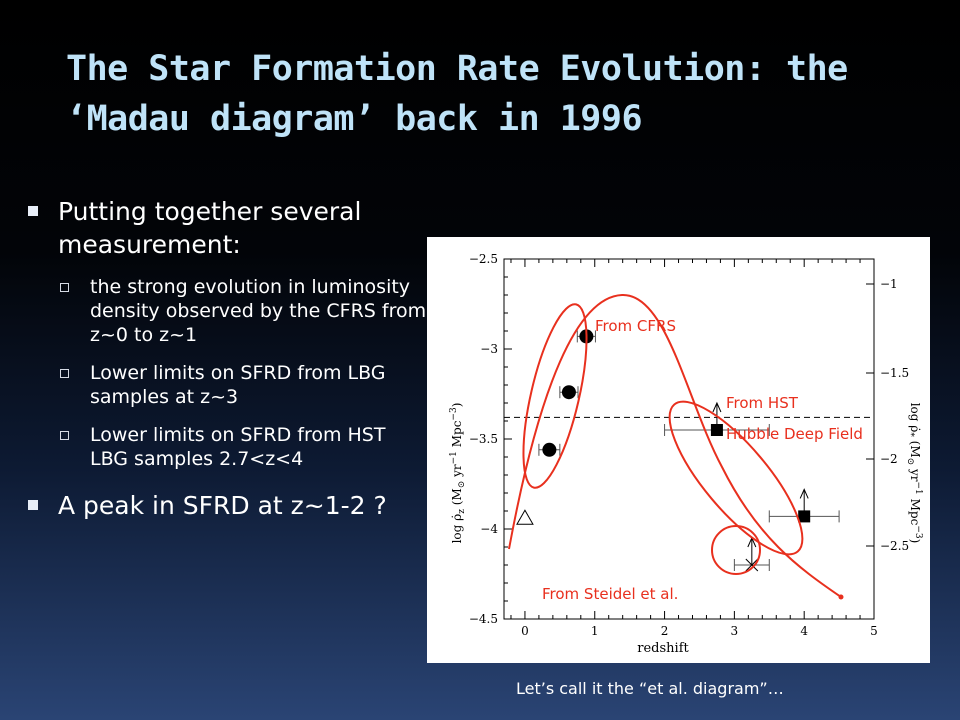 The image size is (960, 720). What do you see at coordinates (762, 403) in the screenshot?
I see `annotation-hst-line-1: From HST` at bounding box center [762, 403].